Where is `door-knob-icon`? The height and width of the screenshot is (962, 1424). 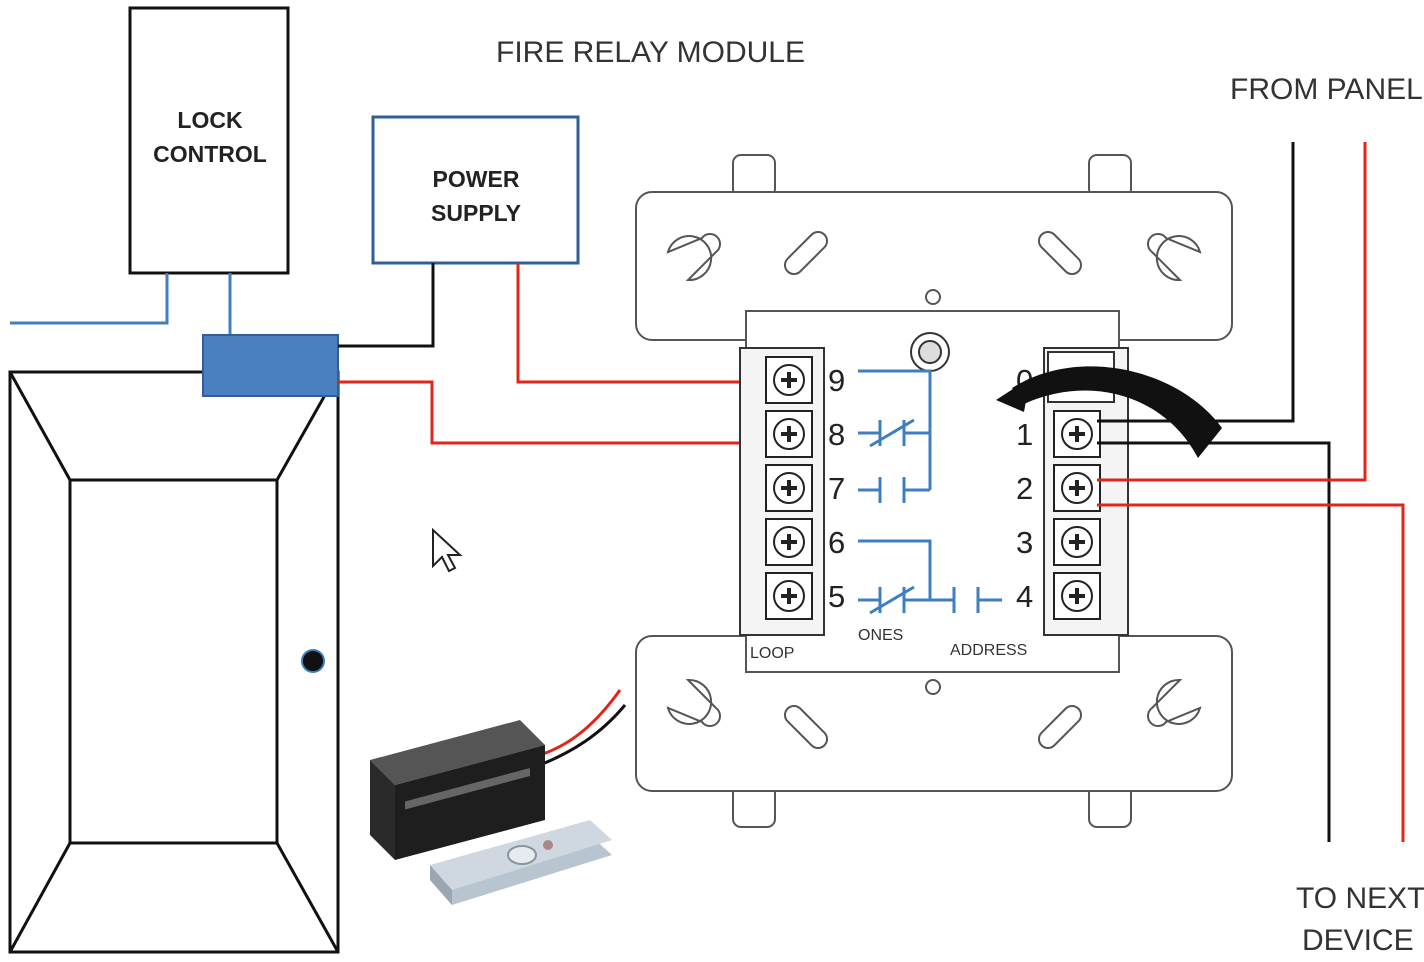 door-knob-icon is located at coordinates (313, 661).